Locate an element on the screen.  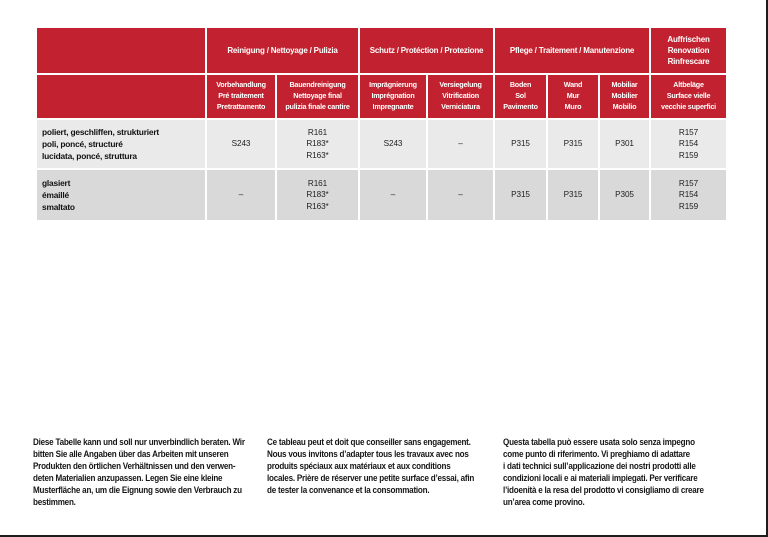
row-label-glasiert: glasiert émaillé smaltato is located at coordinates (121, 195).